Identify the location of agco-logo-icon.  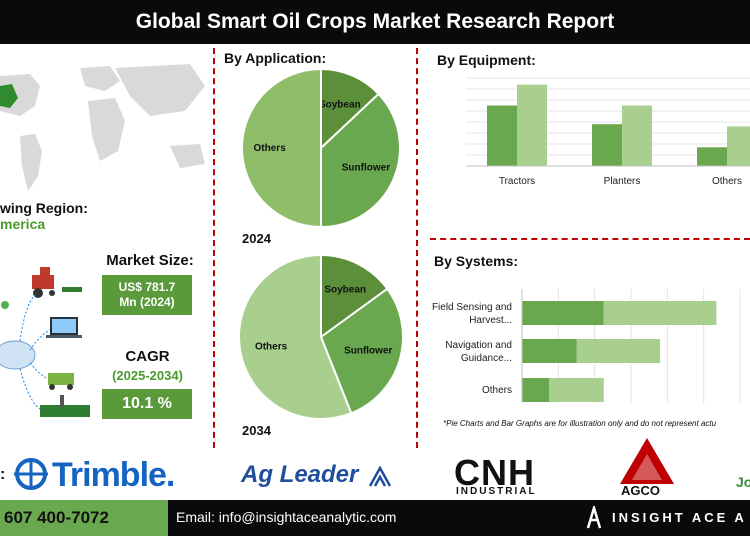
(647, 461).